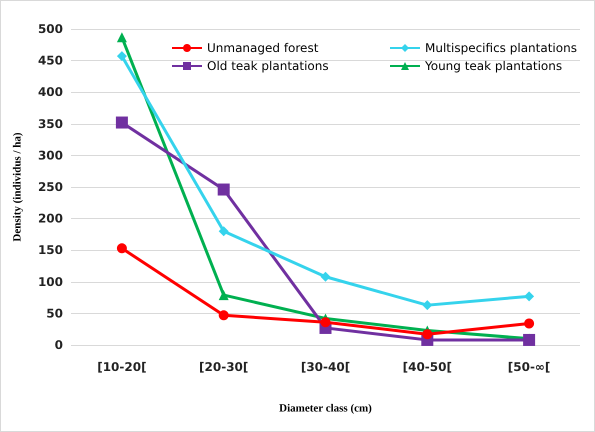 Image resolution: width=595 pixels, height=432 pixels. Describe the element at coordinates (50, 29) in the screenshot. I see `y-tick-label: 500` at that location.